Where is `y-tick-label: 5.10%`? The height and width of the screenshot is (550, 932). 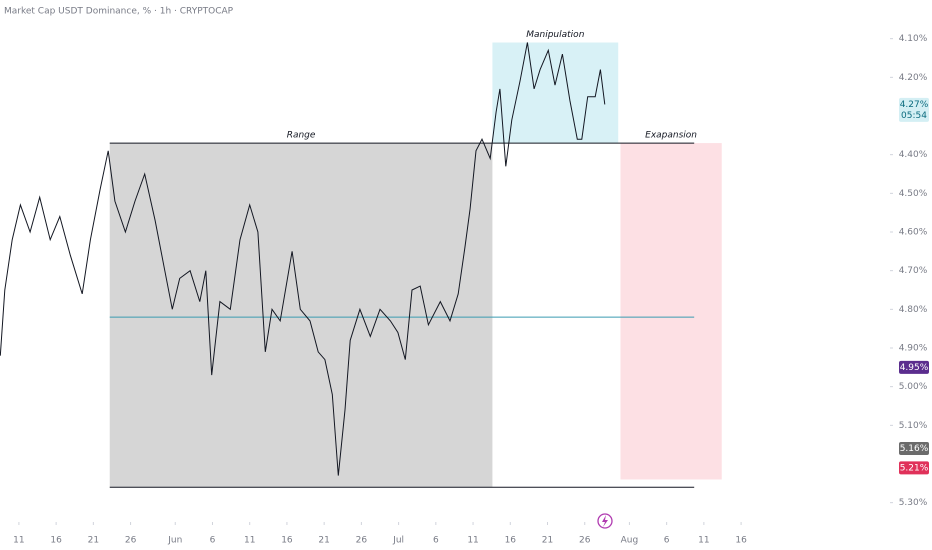 y-tick-label: 5.10% is located at coordinates (913, 426).